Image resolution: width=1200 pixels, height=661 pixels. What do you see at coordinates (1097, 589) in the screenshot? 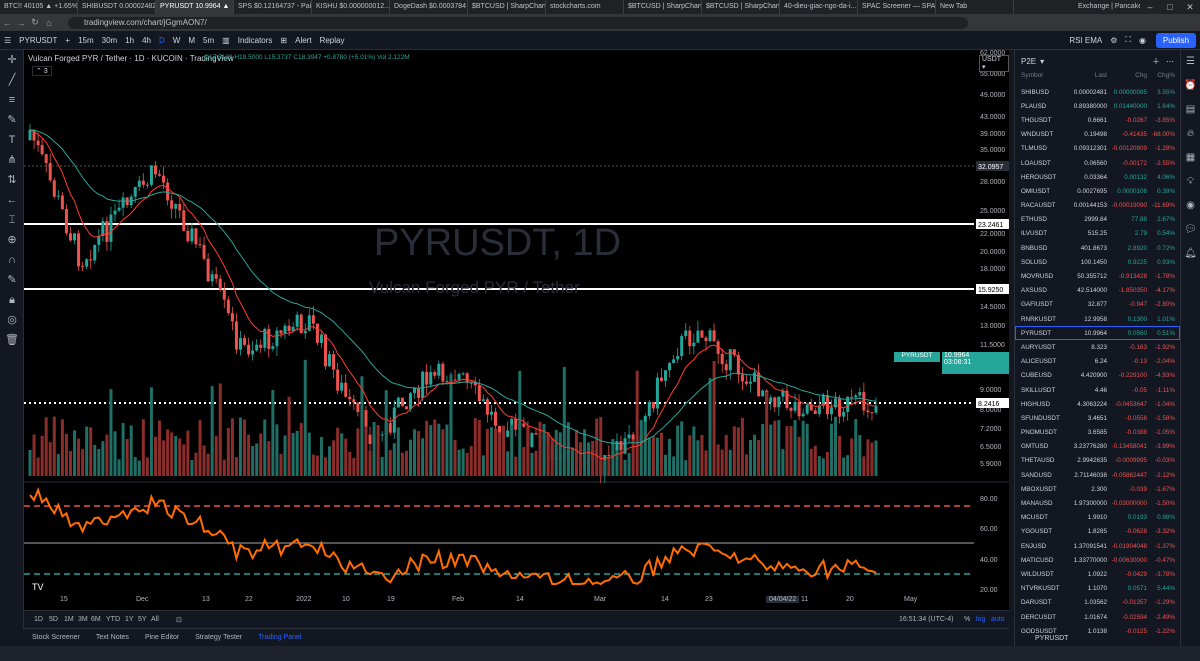
I see `watchlist-row: NTVRKUSDT 1.1070 0.0571 5.44%` at bounding box center [1097, 589].